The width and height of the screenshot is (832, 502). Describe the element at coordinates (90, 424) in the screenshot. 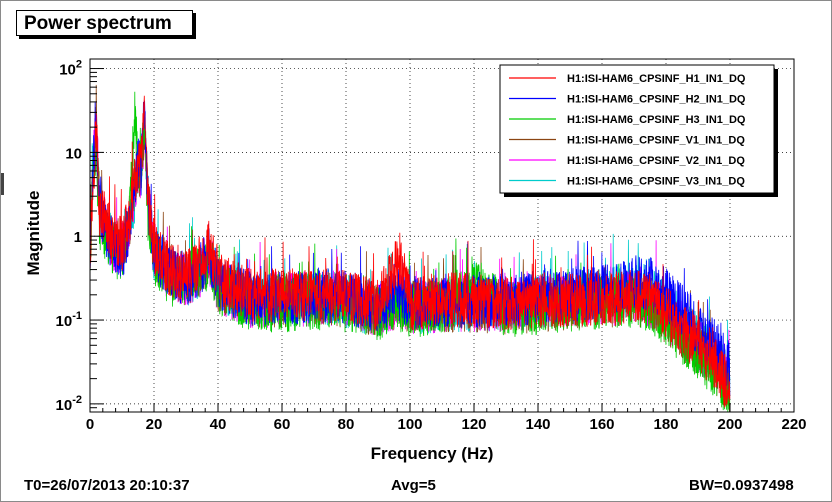

I see `x-tick-label: 0` at that location.